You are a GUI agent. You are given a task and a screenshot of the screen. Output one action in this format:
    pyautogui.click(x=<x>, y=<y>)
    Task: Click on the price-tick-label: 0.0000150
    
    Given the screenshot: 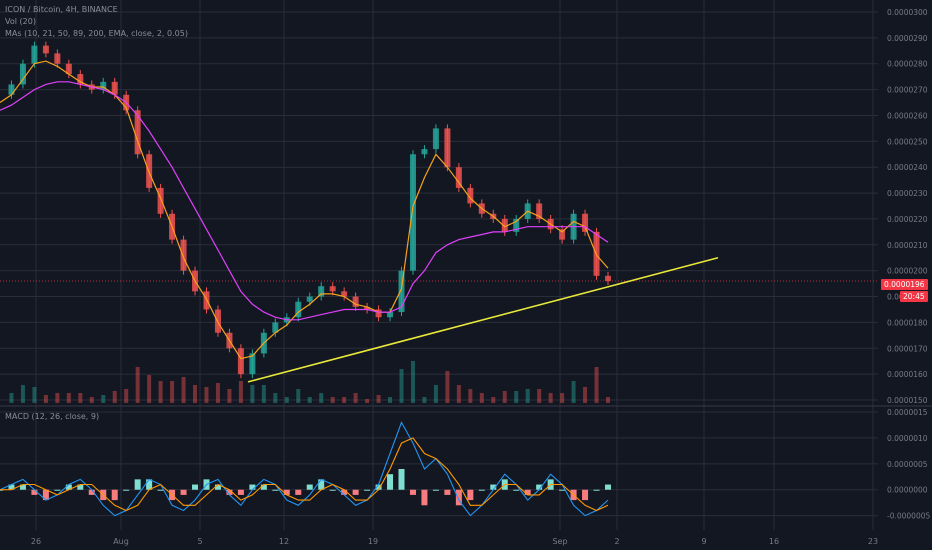 What is the action you would take?
    pyautogui.click(x=907, y=400)
    